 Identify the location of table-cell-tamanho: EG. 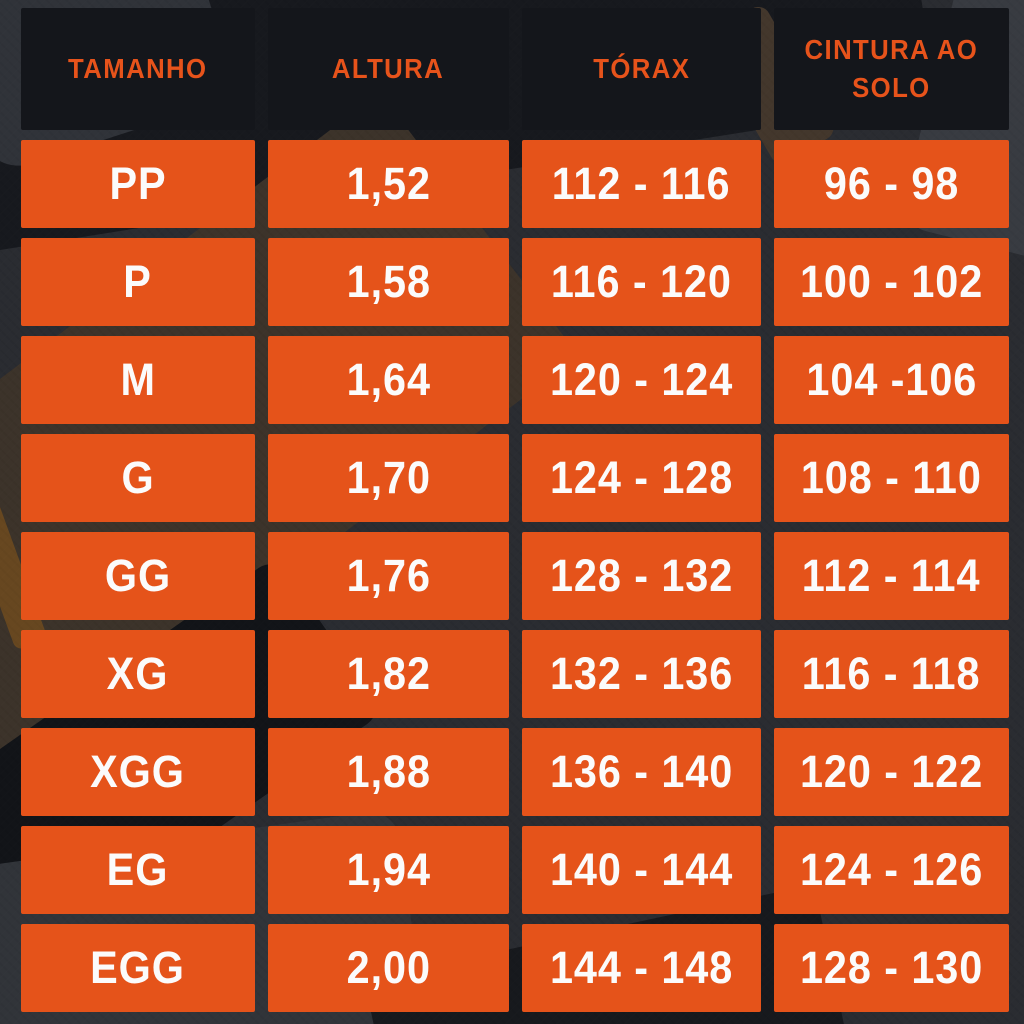
(138, 870).